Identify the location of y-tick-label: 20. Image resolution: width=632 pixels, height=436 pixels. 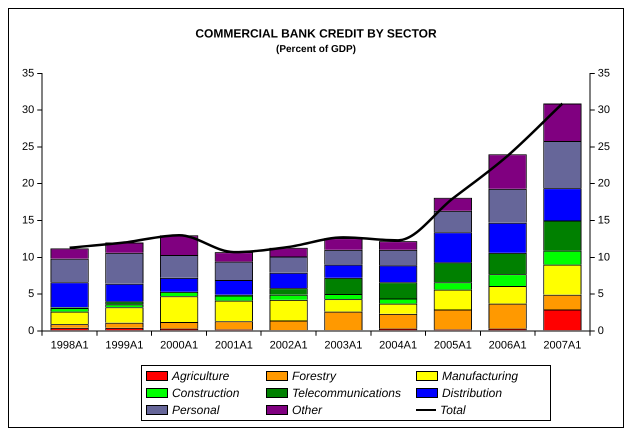
(28, 184).